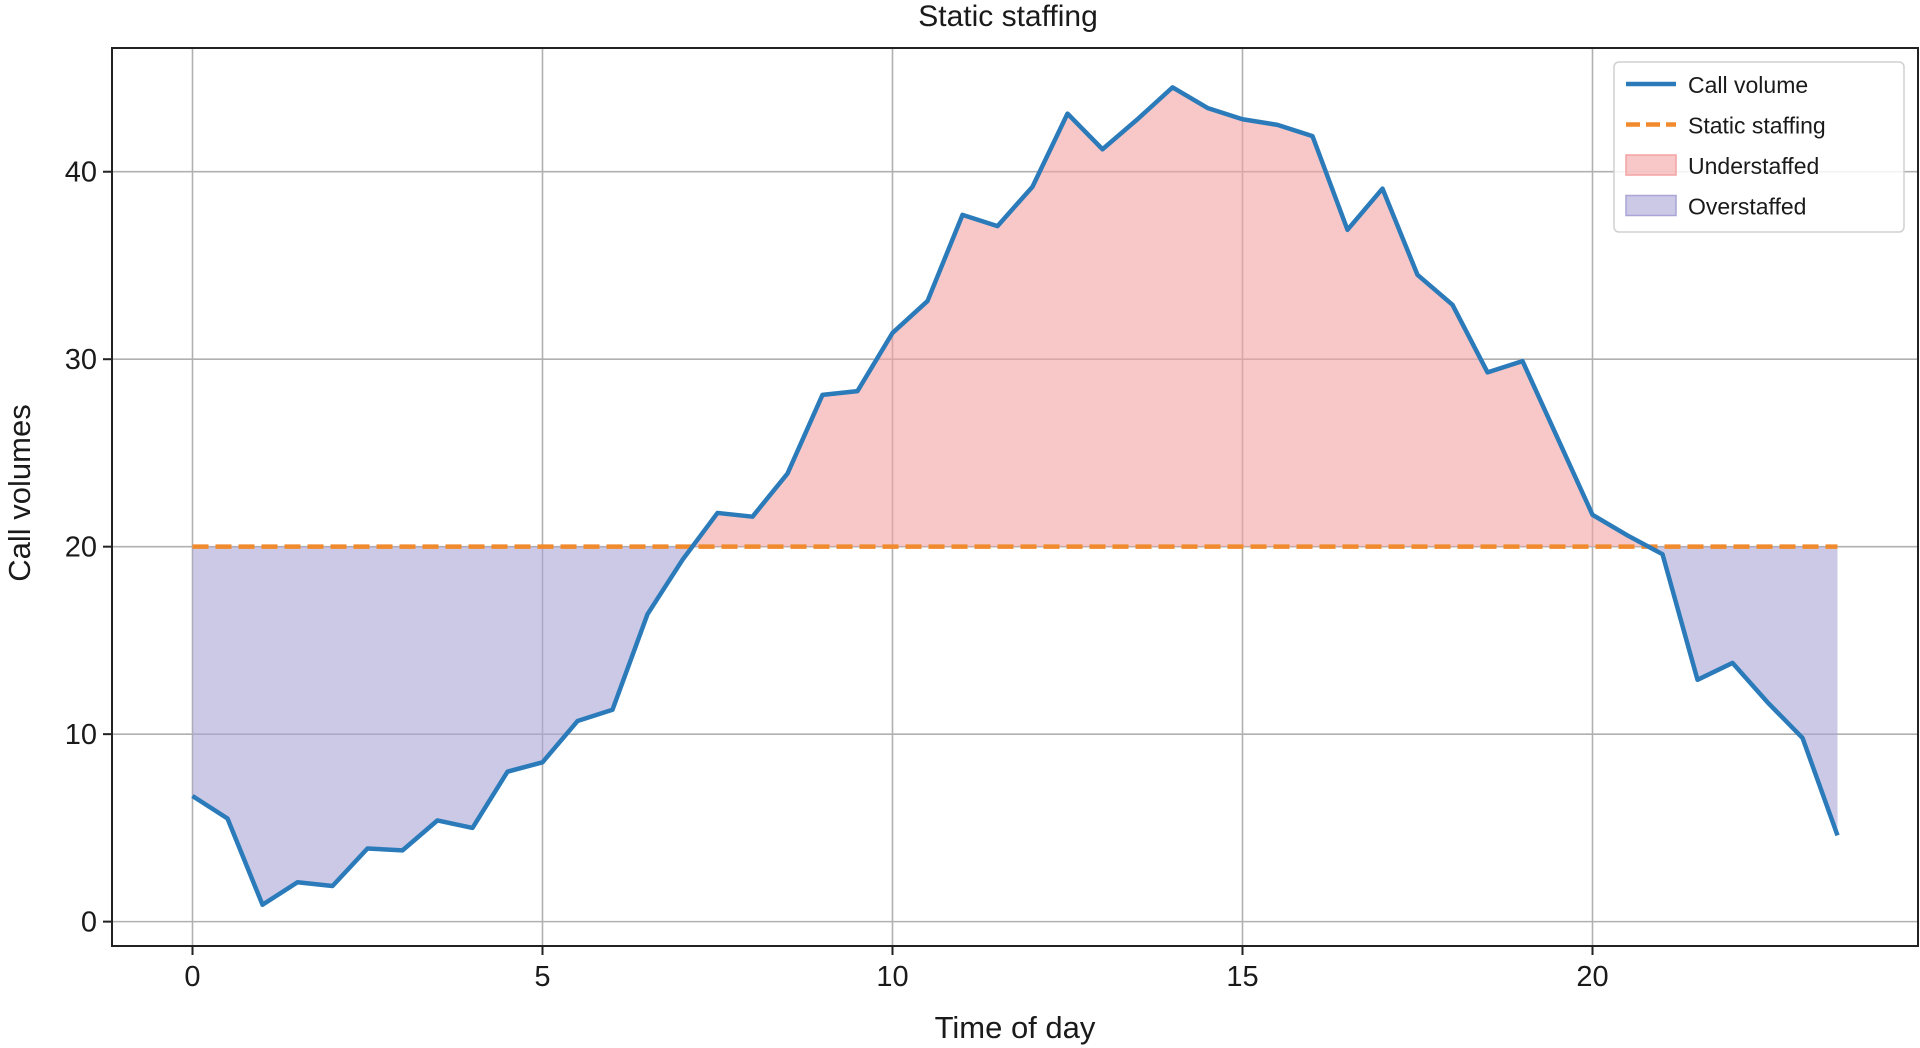 Image resolution: width=1920 pixels, height=1048 pixels. I want to click on y-tick-label: 30, so click(81, 360).